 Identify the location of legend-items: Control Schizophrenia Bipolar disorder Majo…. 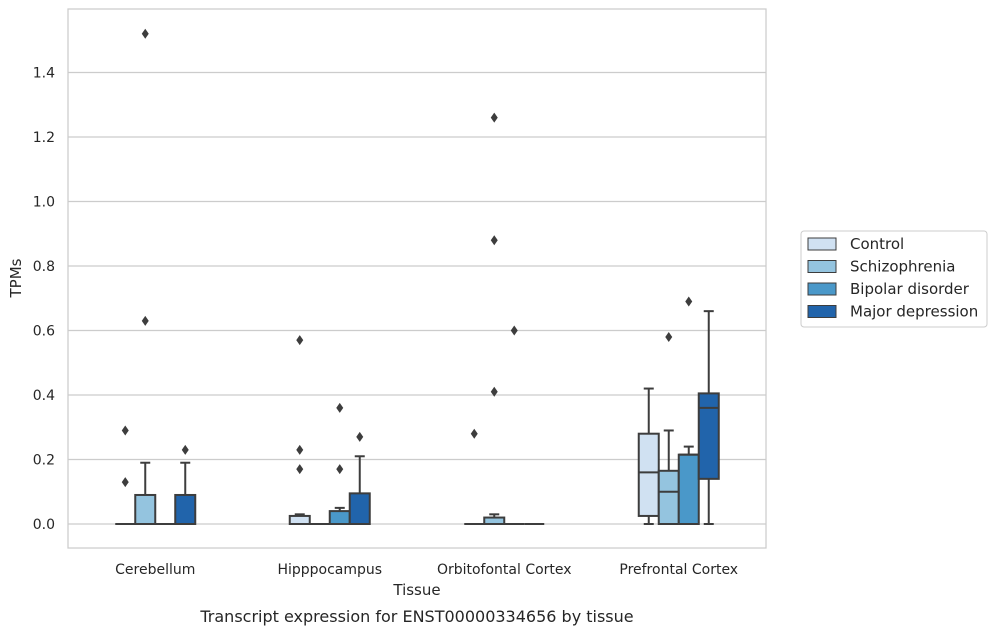
(892, 278).